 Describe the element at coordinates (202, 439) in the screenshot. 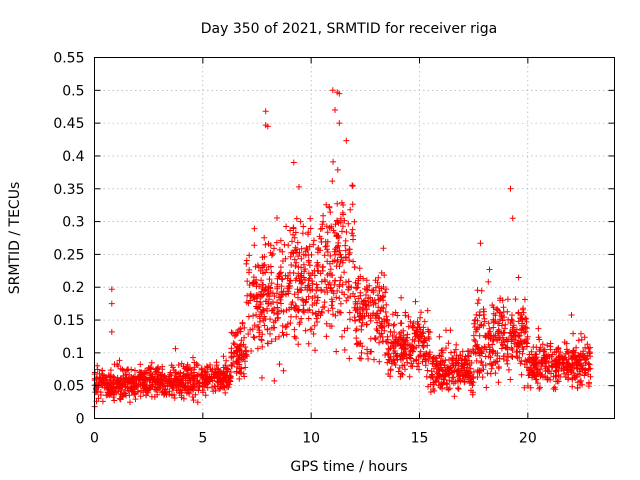

I see `x-tick-label: 5` at that location.